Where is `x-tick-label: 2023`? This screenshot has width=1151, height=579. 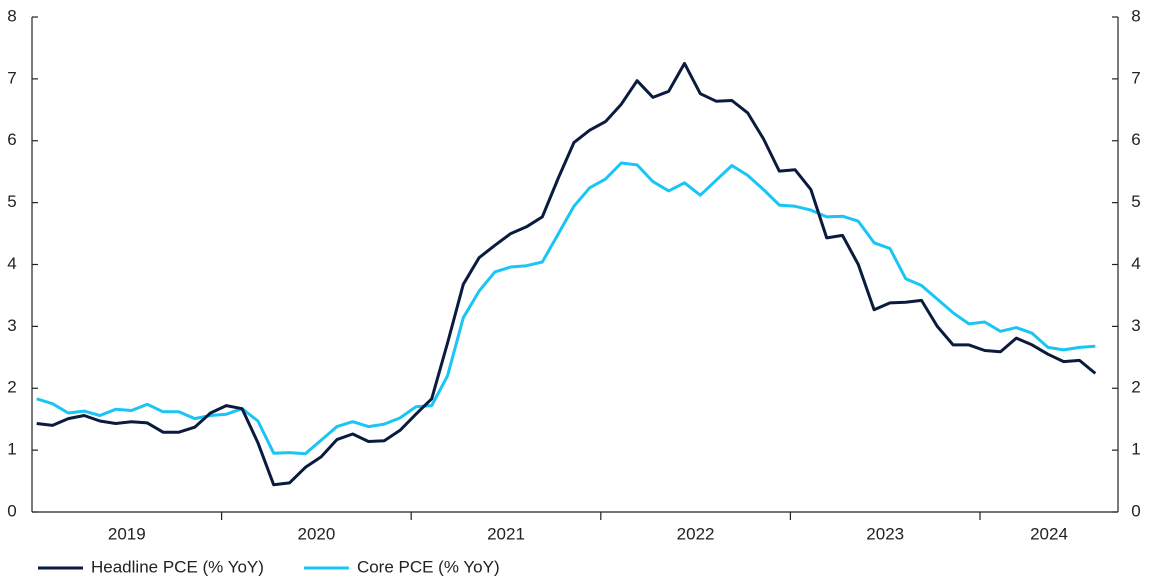
x-tick-label: 2023 is located at coordinates (885, 533).